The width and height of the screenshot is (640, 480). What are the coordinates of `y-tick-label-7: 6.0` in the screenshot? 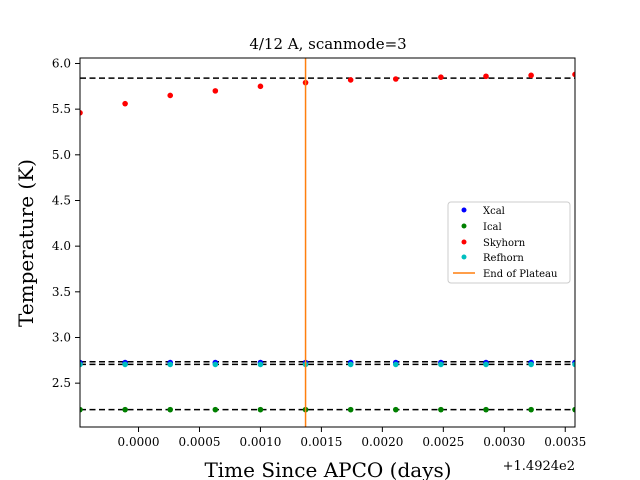 It's located at (61, 63).